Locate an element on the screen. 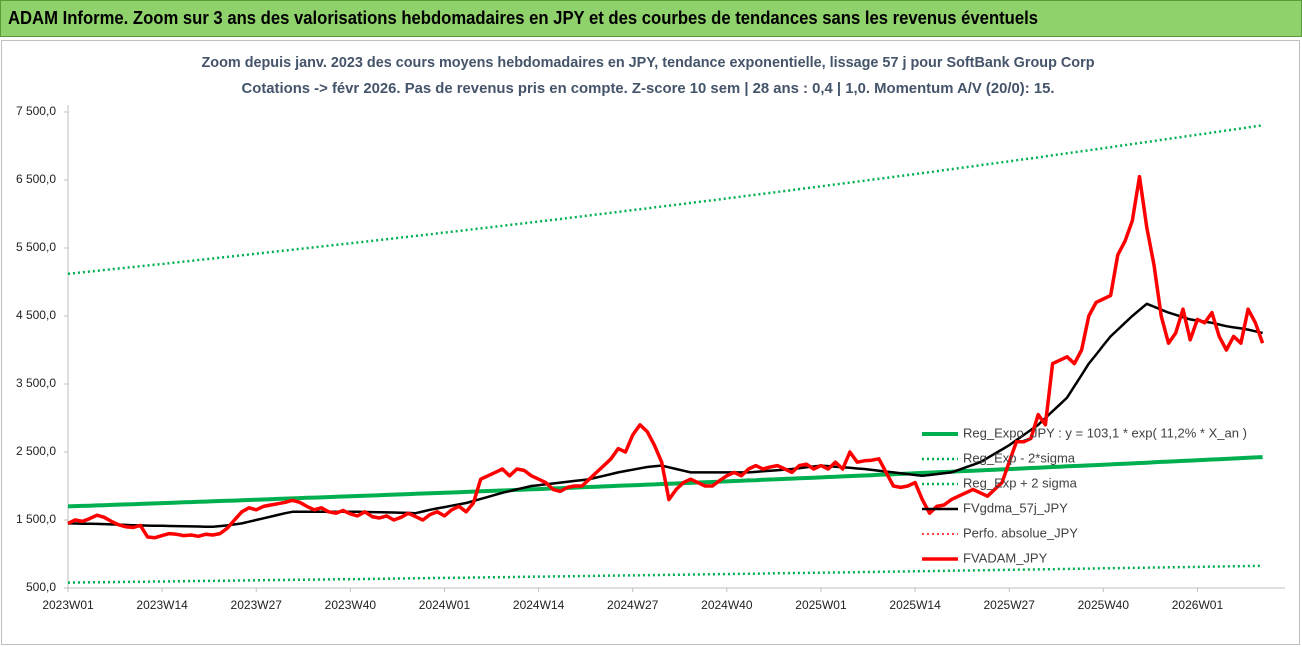 The height and width of the screenshot is (647, 1302). x-tick-label: 2023W27 is located at coordinates (257, 605).